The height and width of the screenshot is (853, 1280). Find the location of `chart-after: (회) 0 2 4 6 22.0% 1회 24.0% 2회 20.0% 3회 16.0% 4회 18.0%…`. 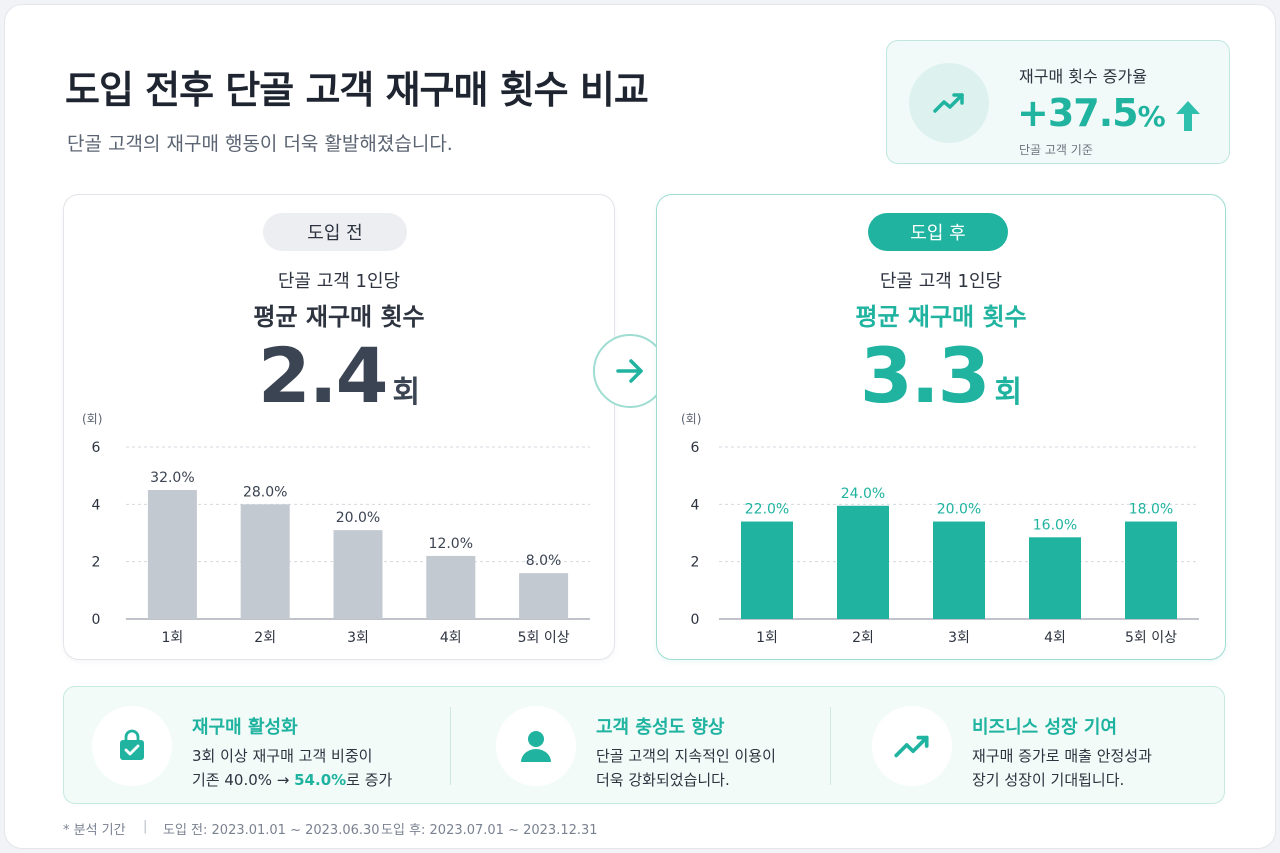

chart-after: (회) 0 2 4 6 22.0% 1회 24.0% 2회 20.0% 3회 16.0% 4회 18.0%… is located at coordinates (940, 529).